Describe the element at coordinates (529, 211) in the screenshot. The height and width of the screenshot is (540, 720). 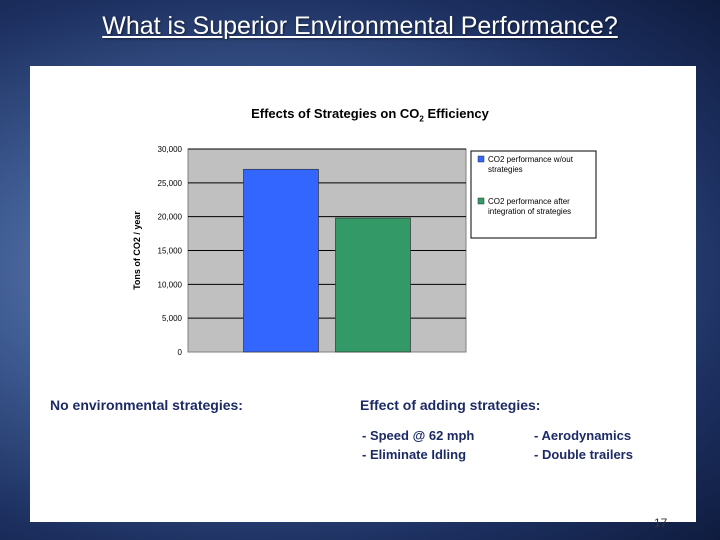
I see `legend-entry: integration of strategies` at that location.